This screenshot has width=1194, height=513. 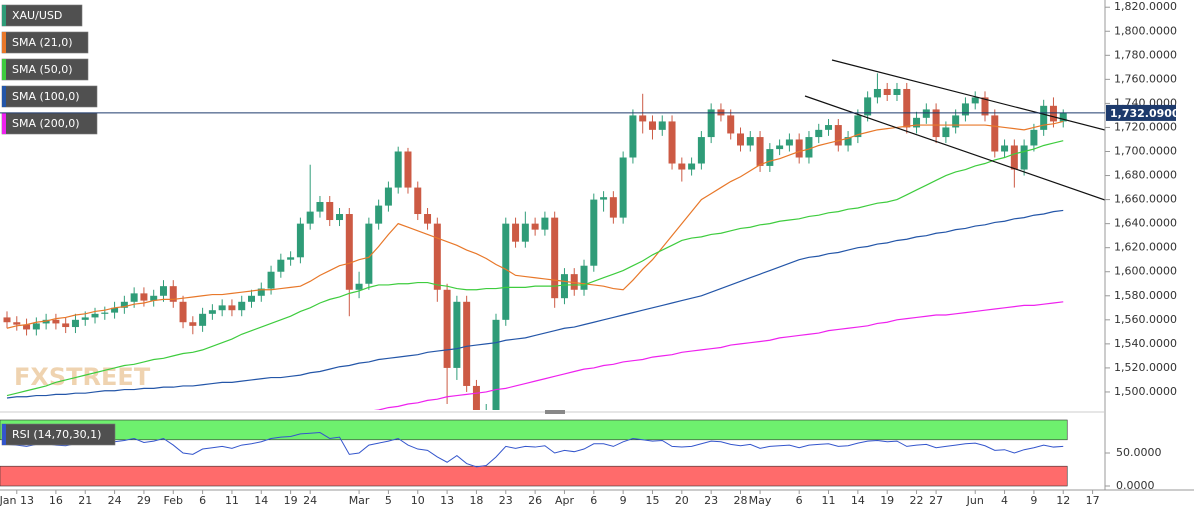 I want to click on rsi-bands, so click(x=534, y=453).